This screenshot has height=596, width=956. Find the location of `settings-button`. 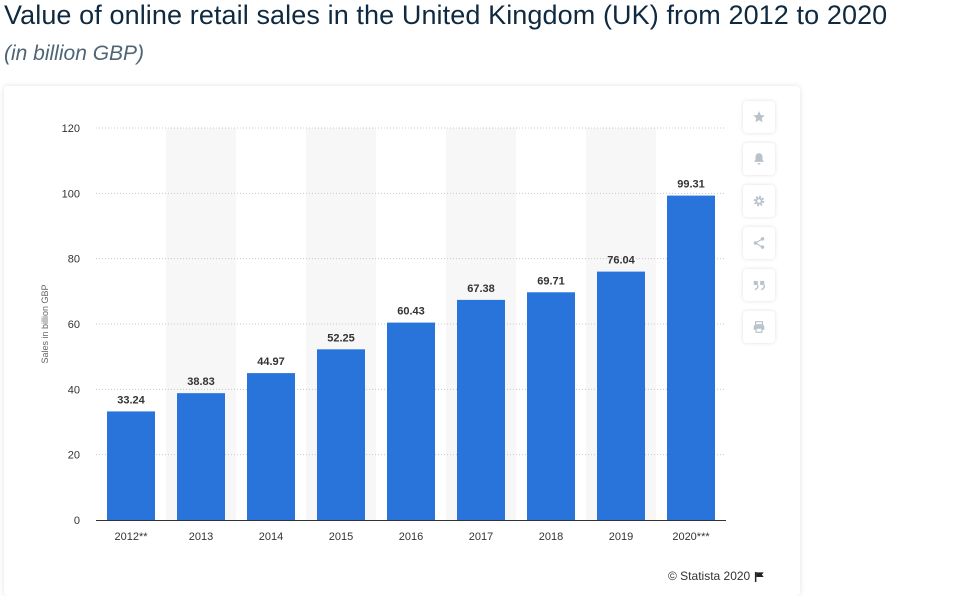

settings-button is located at coordinates (759, 201).